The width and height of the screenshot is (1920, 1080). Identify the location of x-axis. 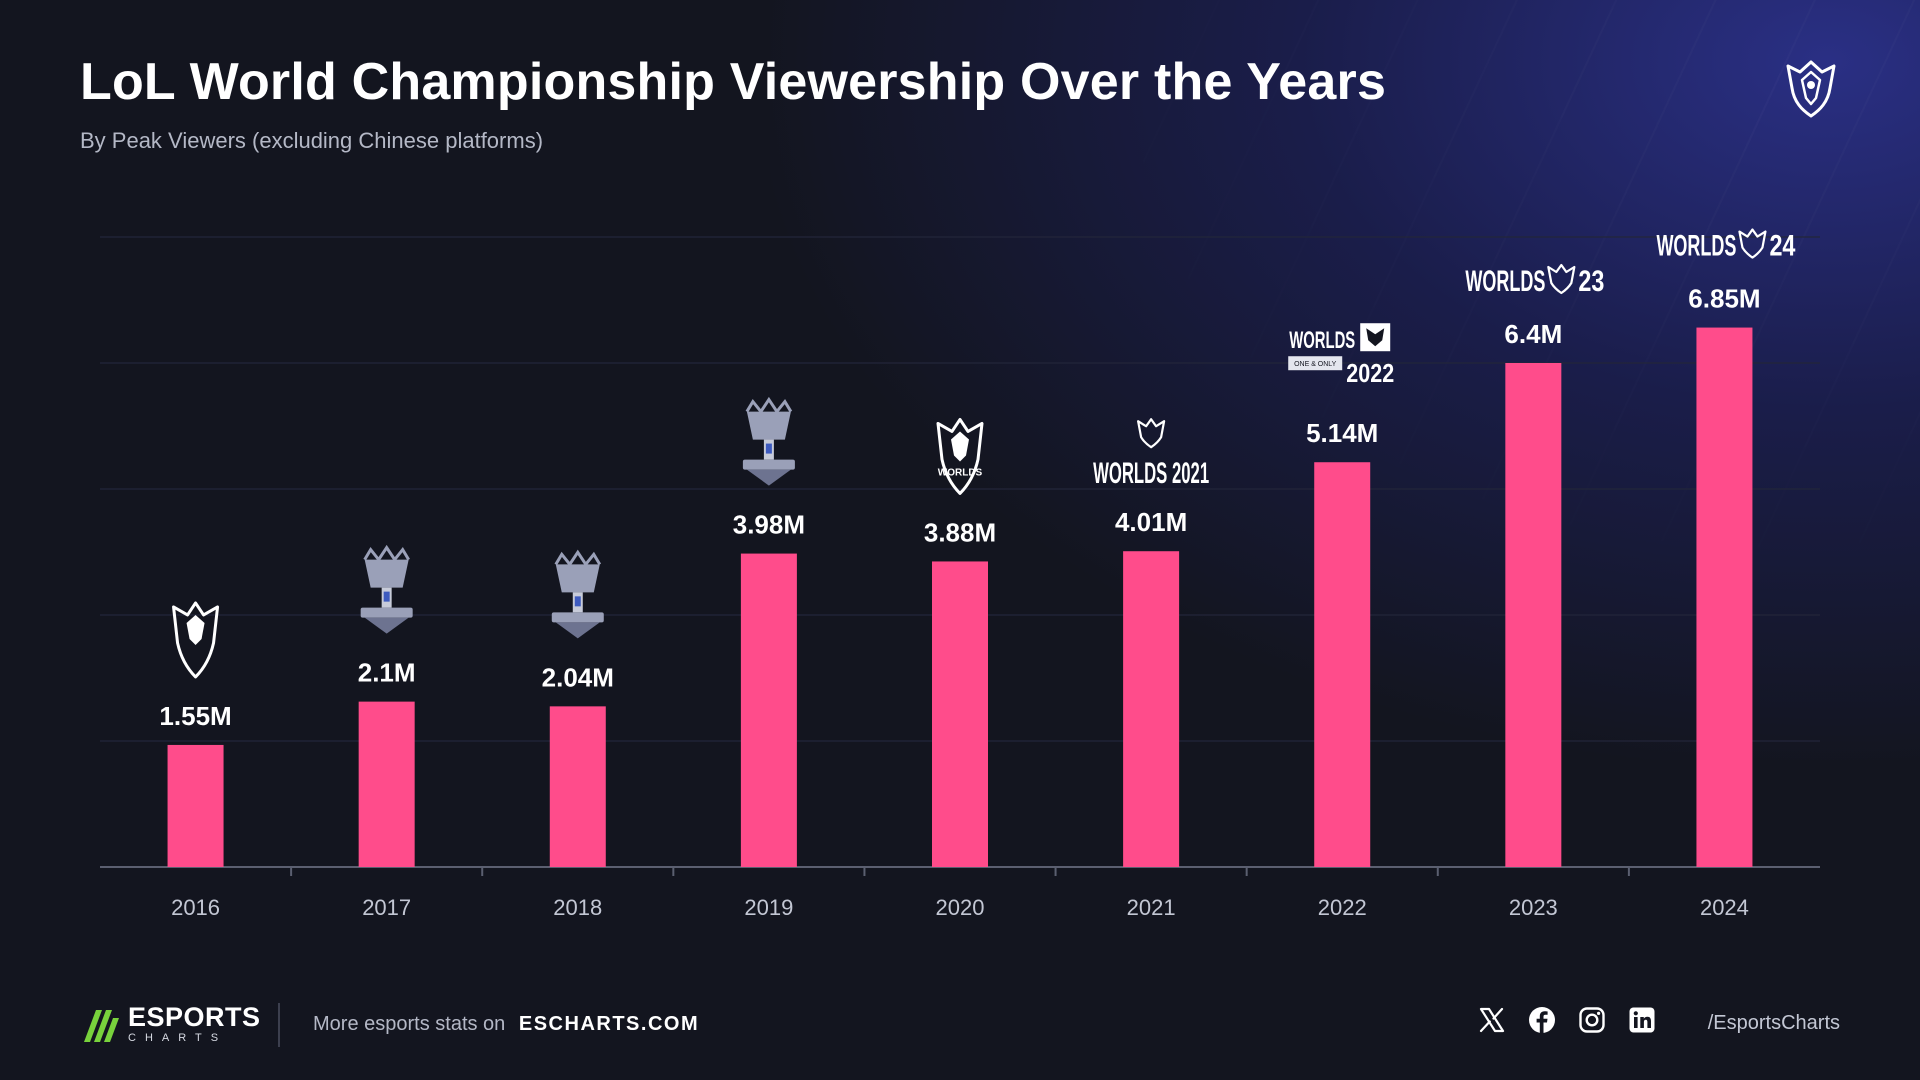
(960, 871).